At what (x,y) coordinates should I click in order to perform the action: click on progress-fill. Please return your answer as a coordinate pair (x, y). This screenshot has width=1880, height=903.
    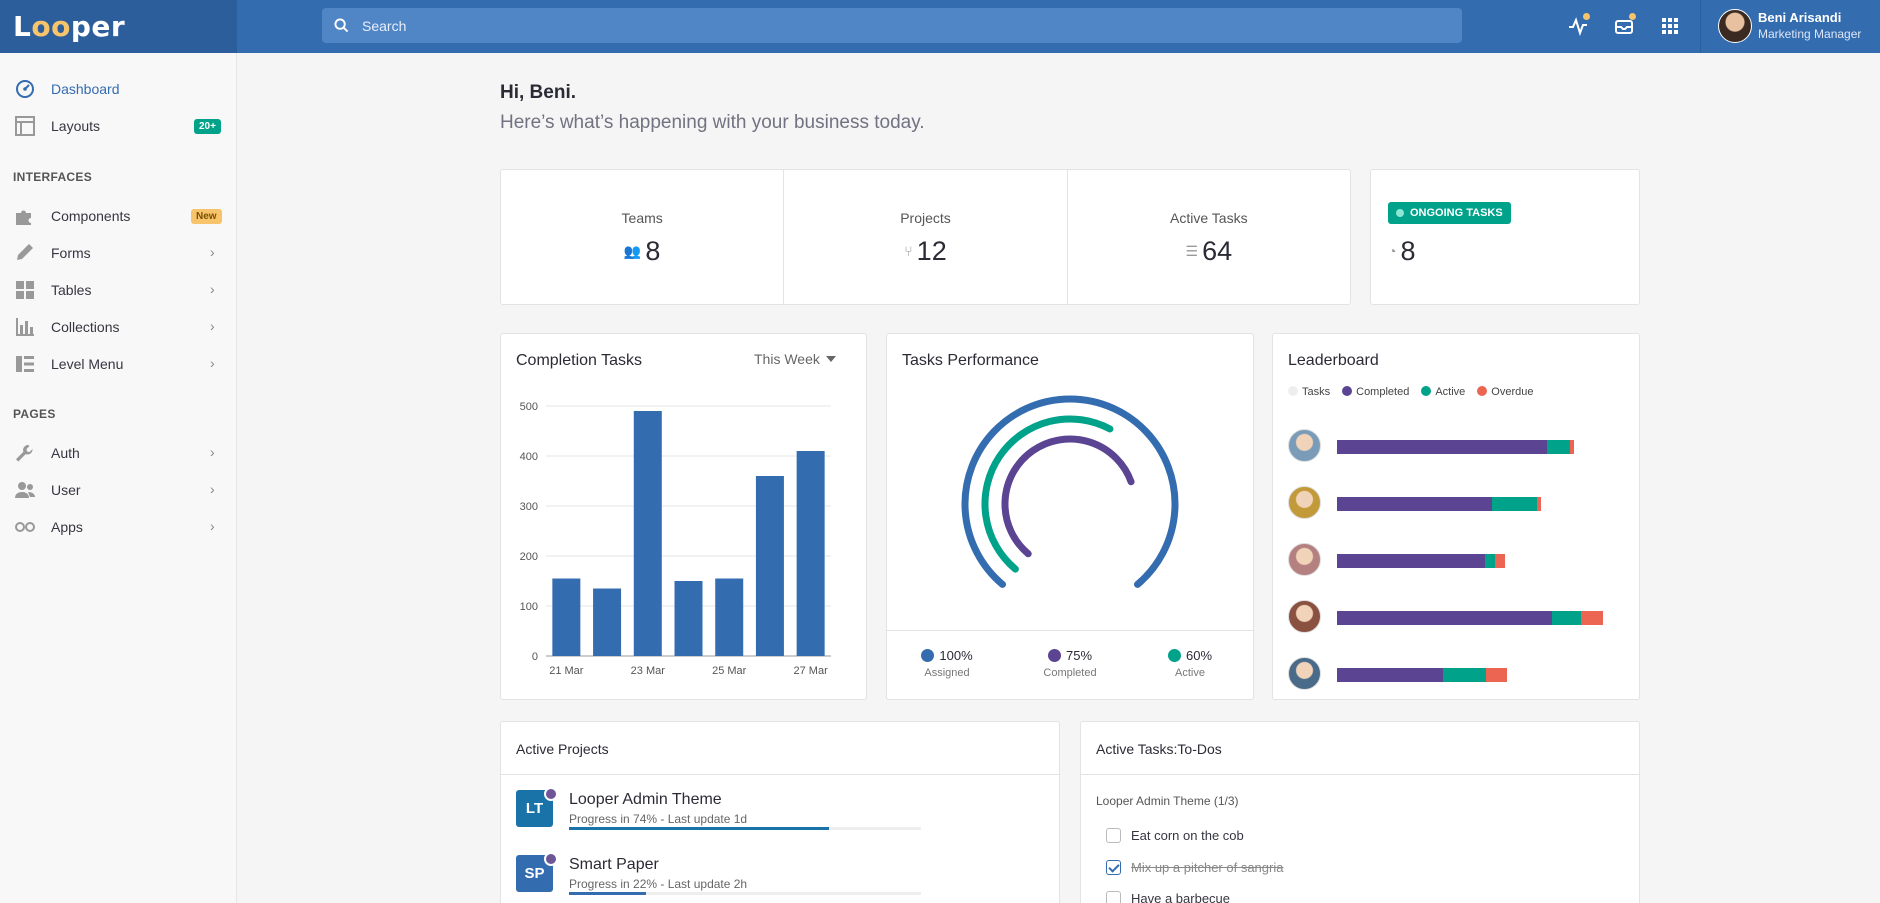
    Looking at the image, I should click on (608, 893).